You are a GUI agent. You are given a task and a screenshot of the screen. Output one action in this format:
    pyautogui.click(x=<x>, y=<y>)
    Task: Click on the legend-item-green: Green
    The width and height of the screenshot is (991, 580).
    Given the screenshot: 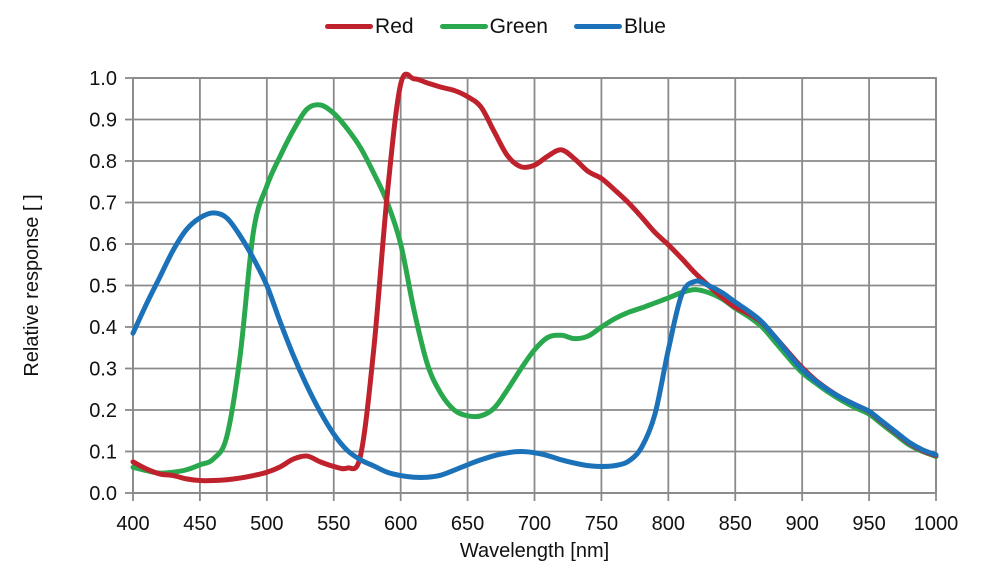 What is the action you would take?
    pyautogui.click(x=493, y=26)
    